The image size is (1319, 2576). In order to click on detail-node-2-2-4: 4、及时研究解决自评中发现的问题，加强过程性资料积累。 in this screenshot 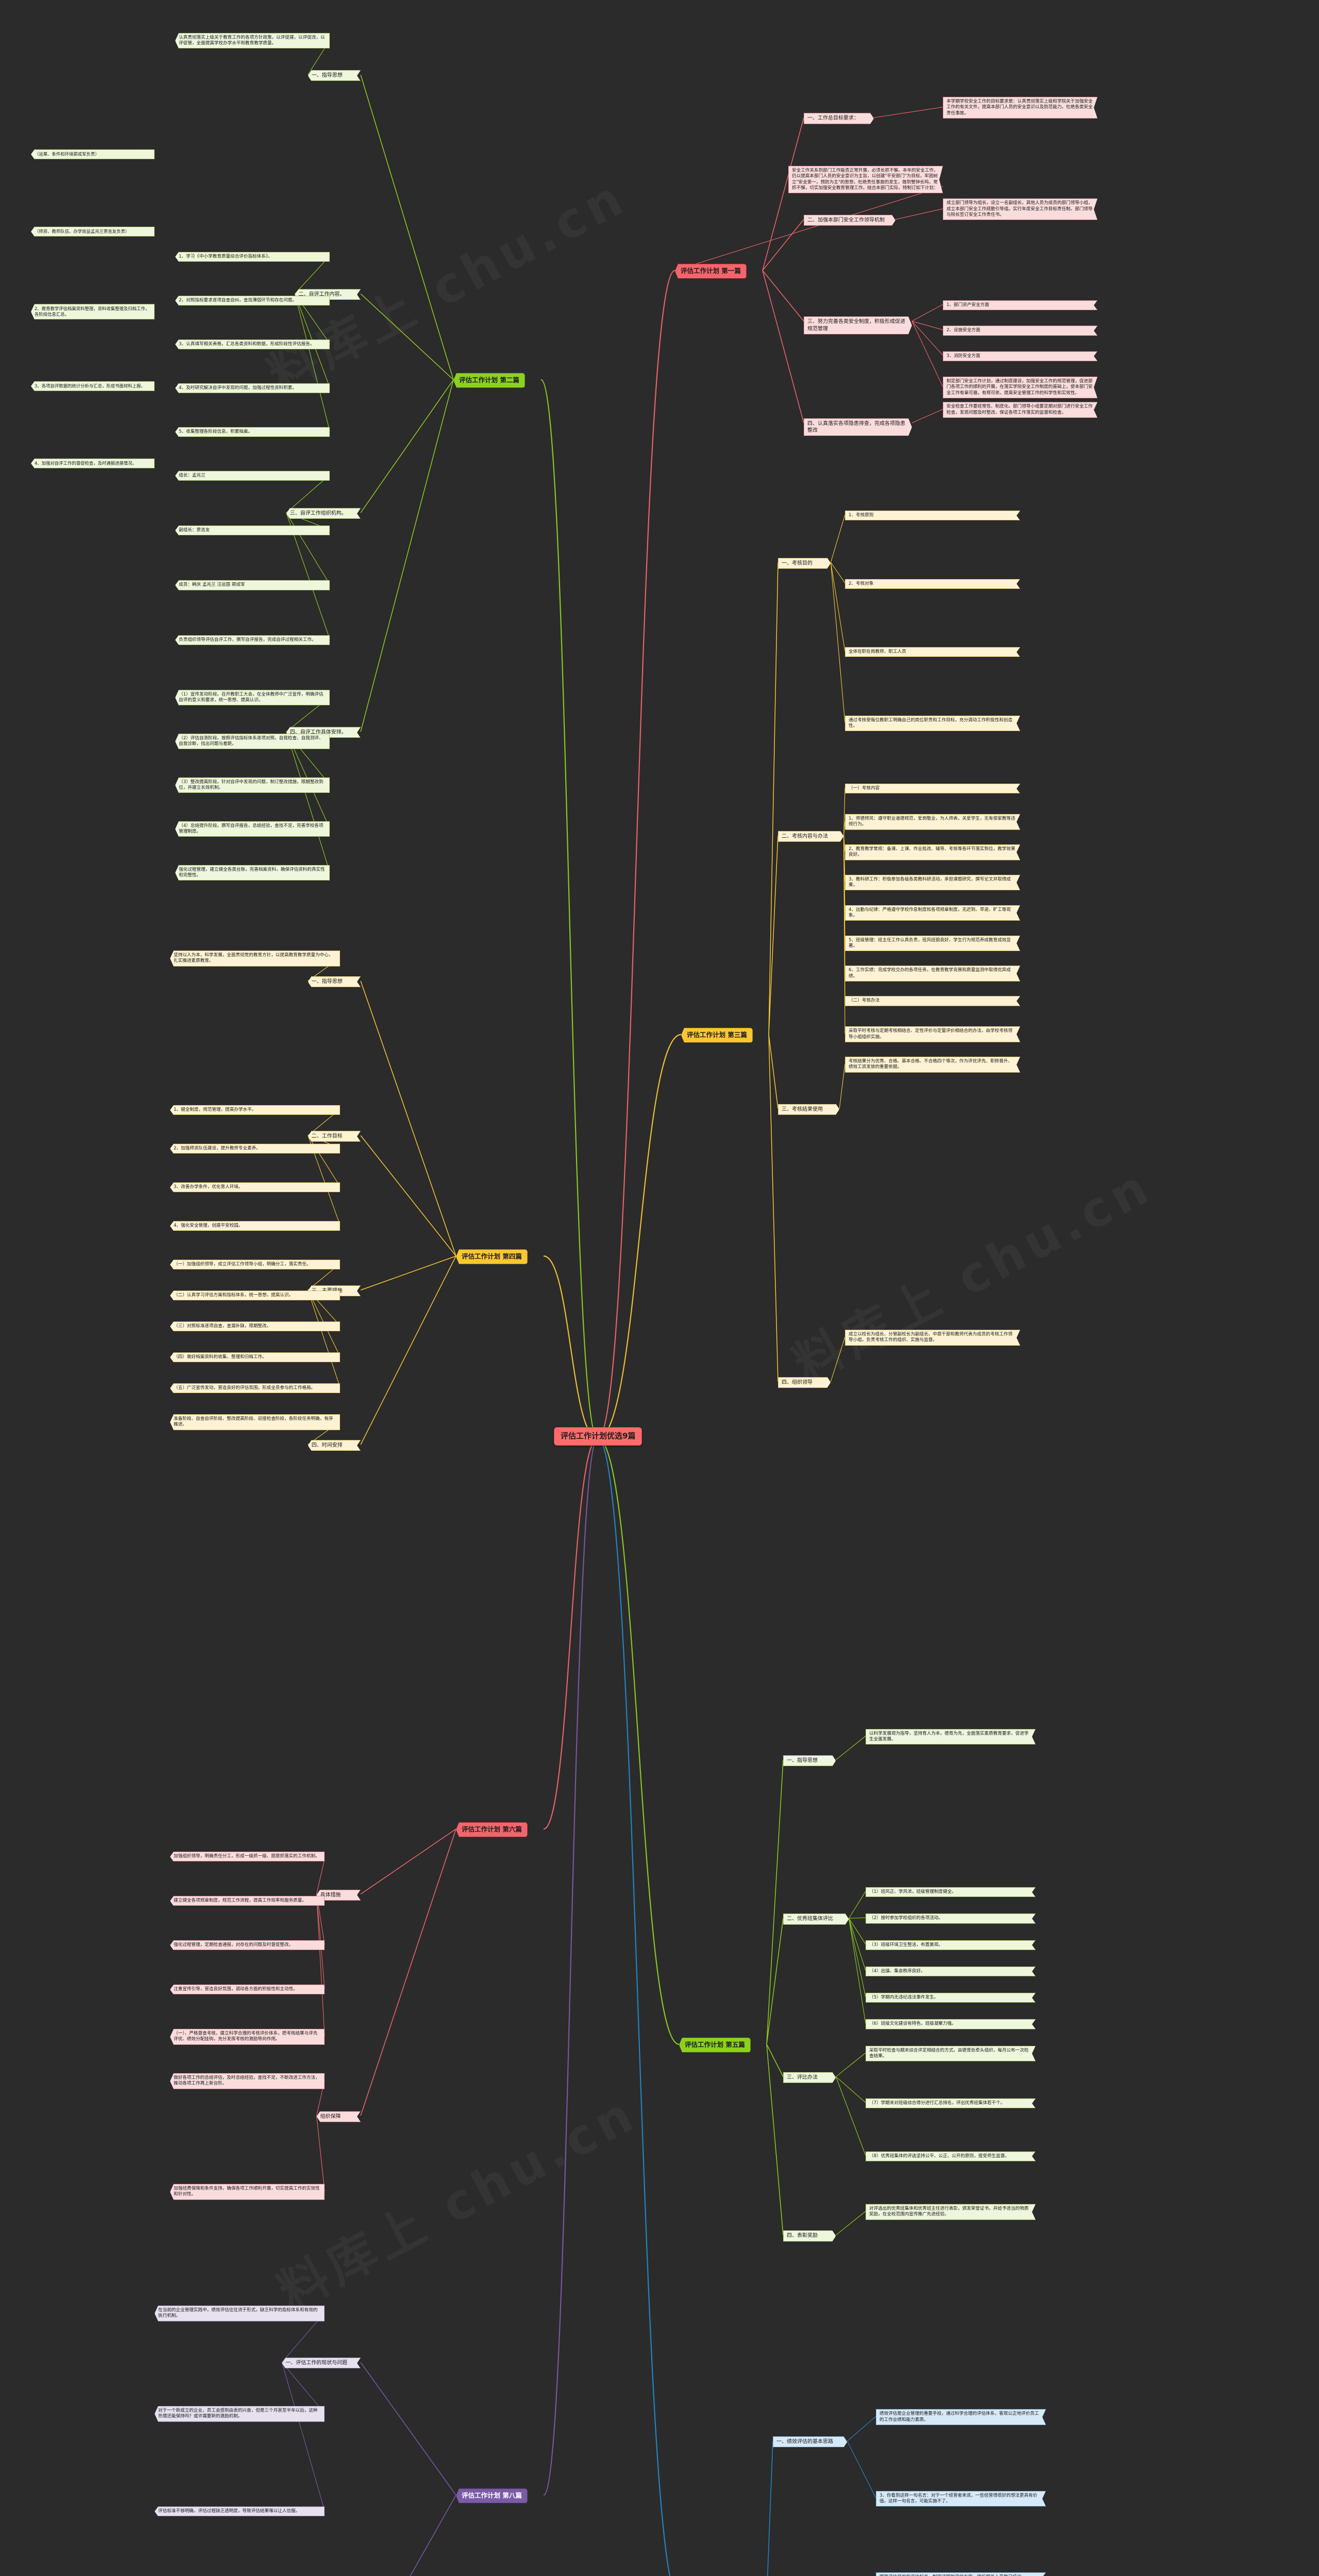, I will do `click(252, 388)`.